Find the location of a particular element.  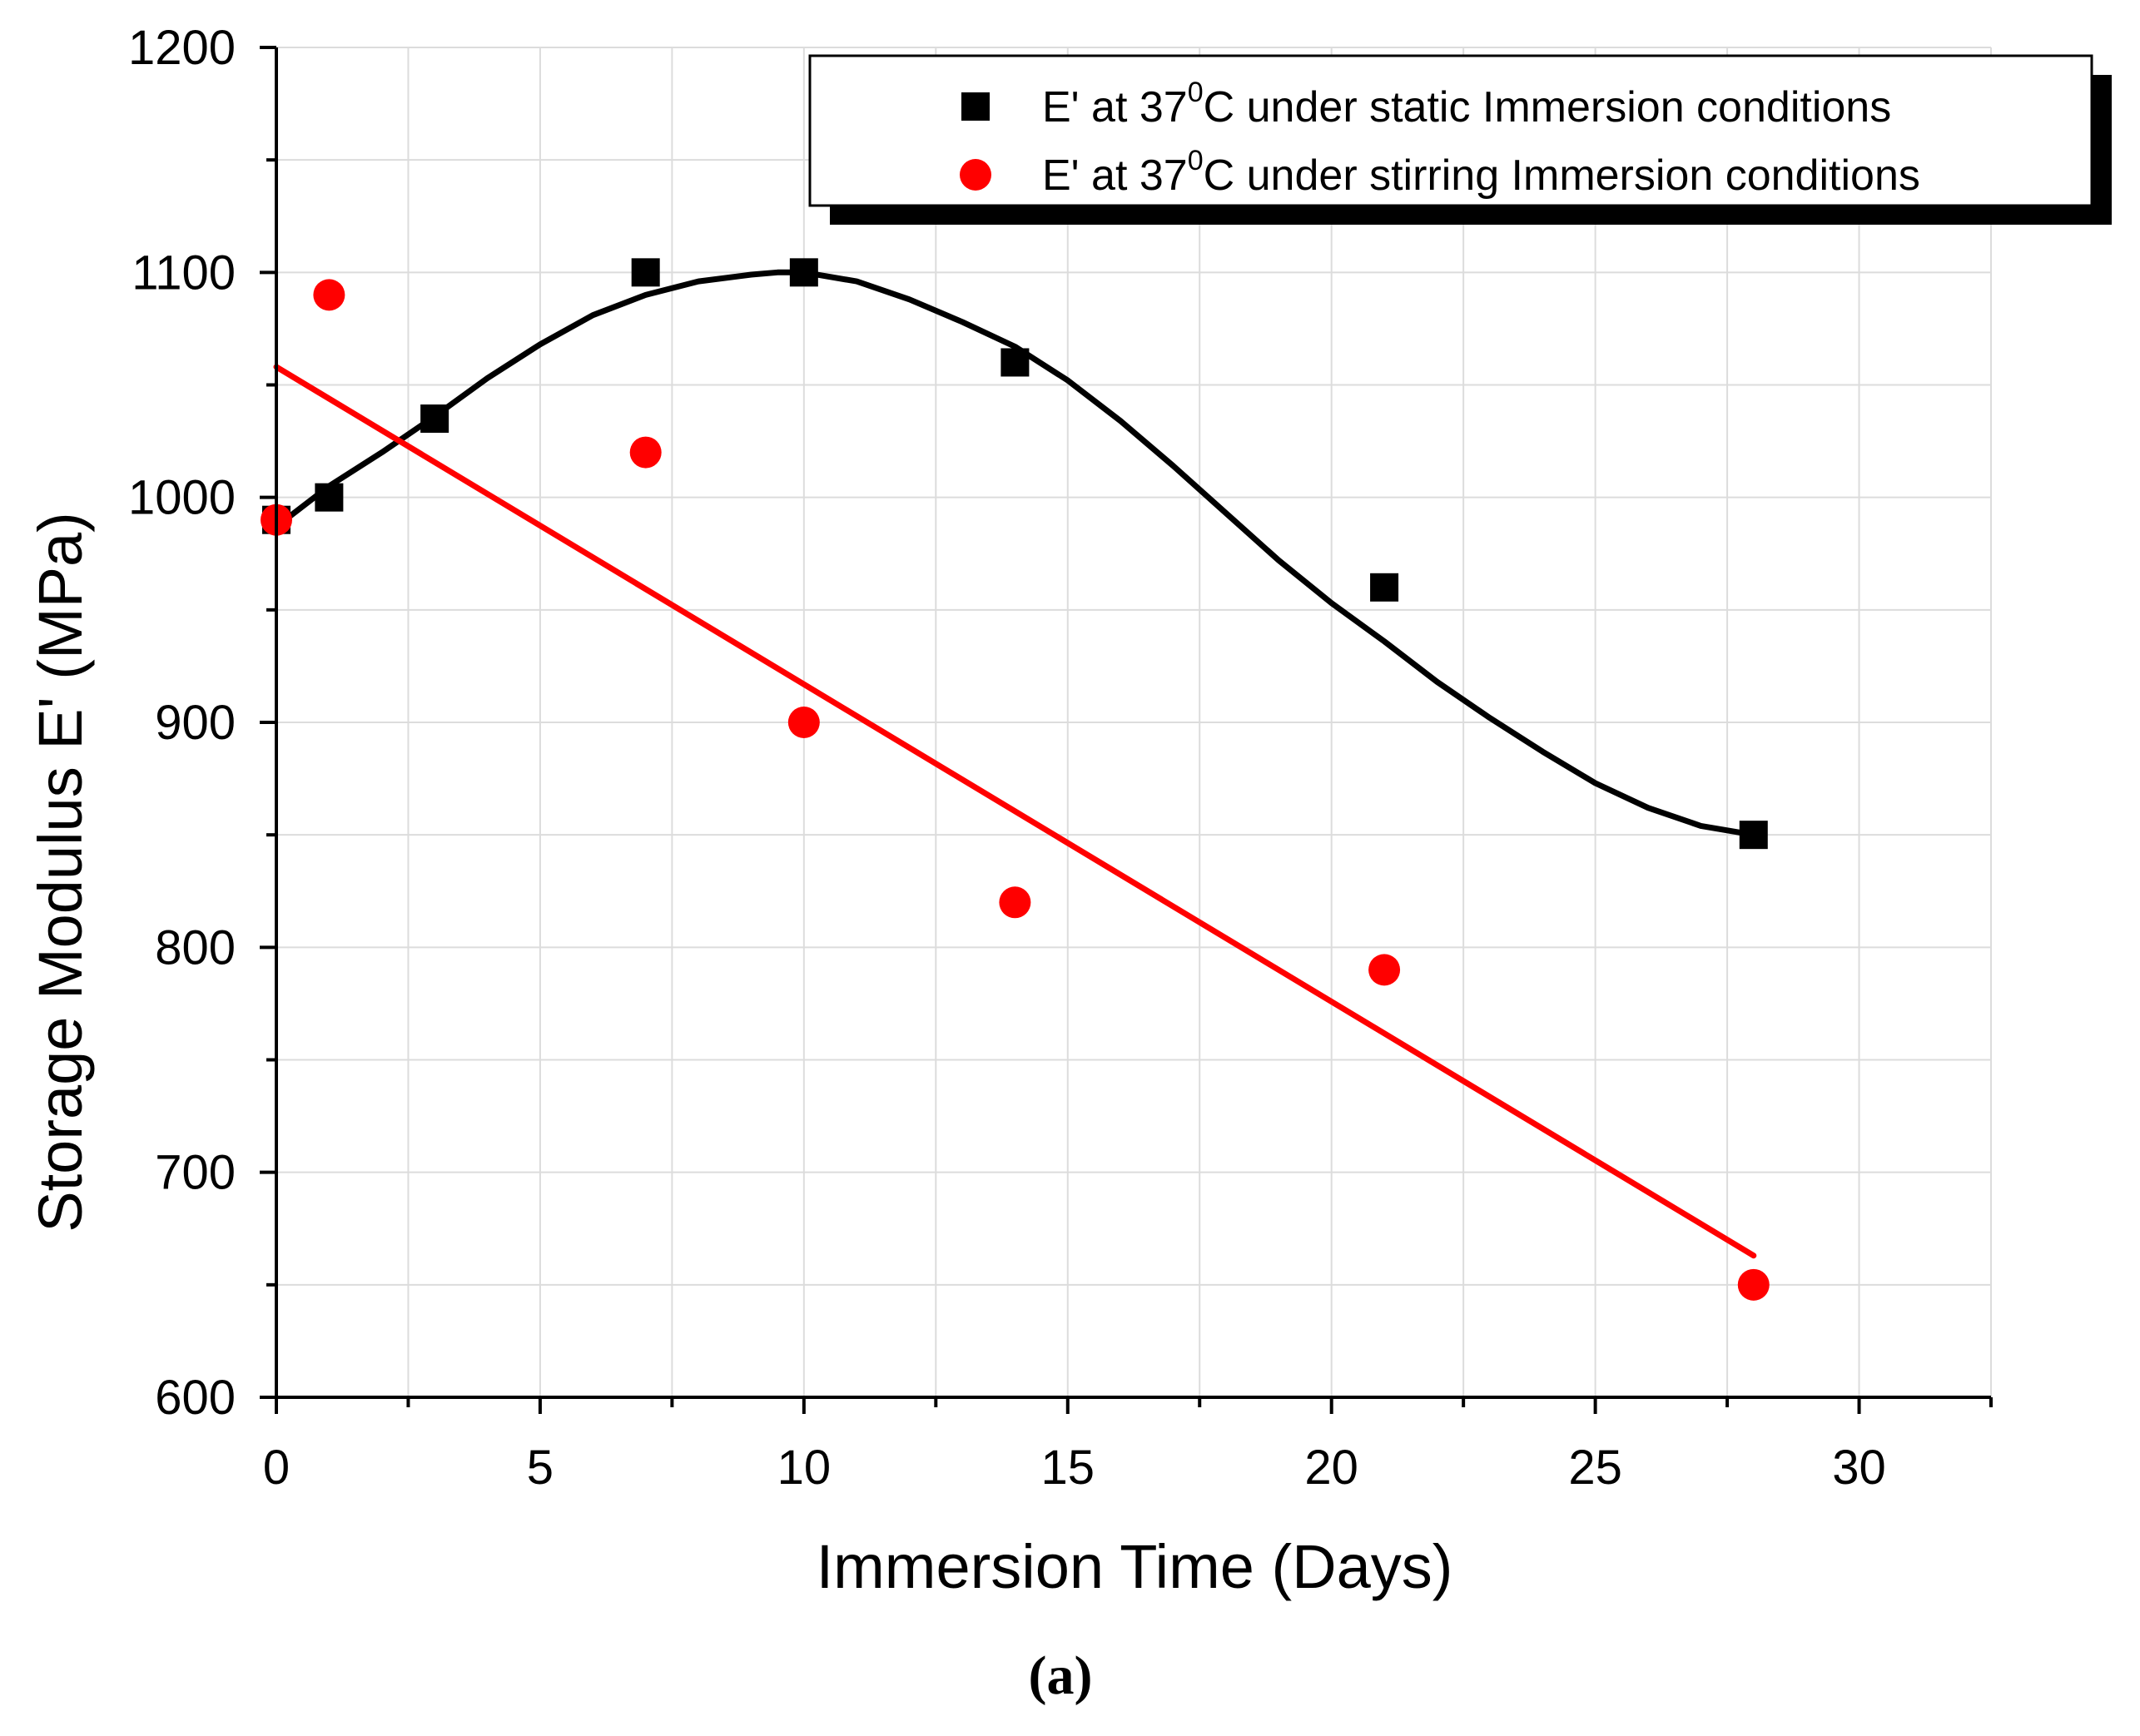

x-tick-label: 30 is located at coordinates (1859, 1468).